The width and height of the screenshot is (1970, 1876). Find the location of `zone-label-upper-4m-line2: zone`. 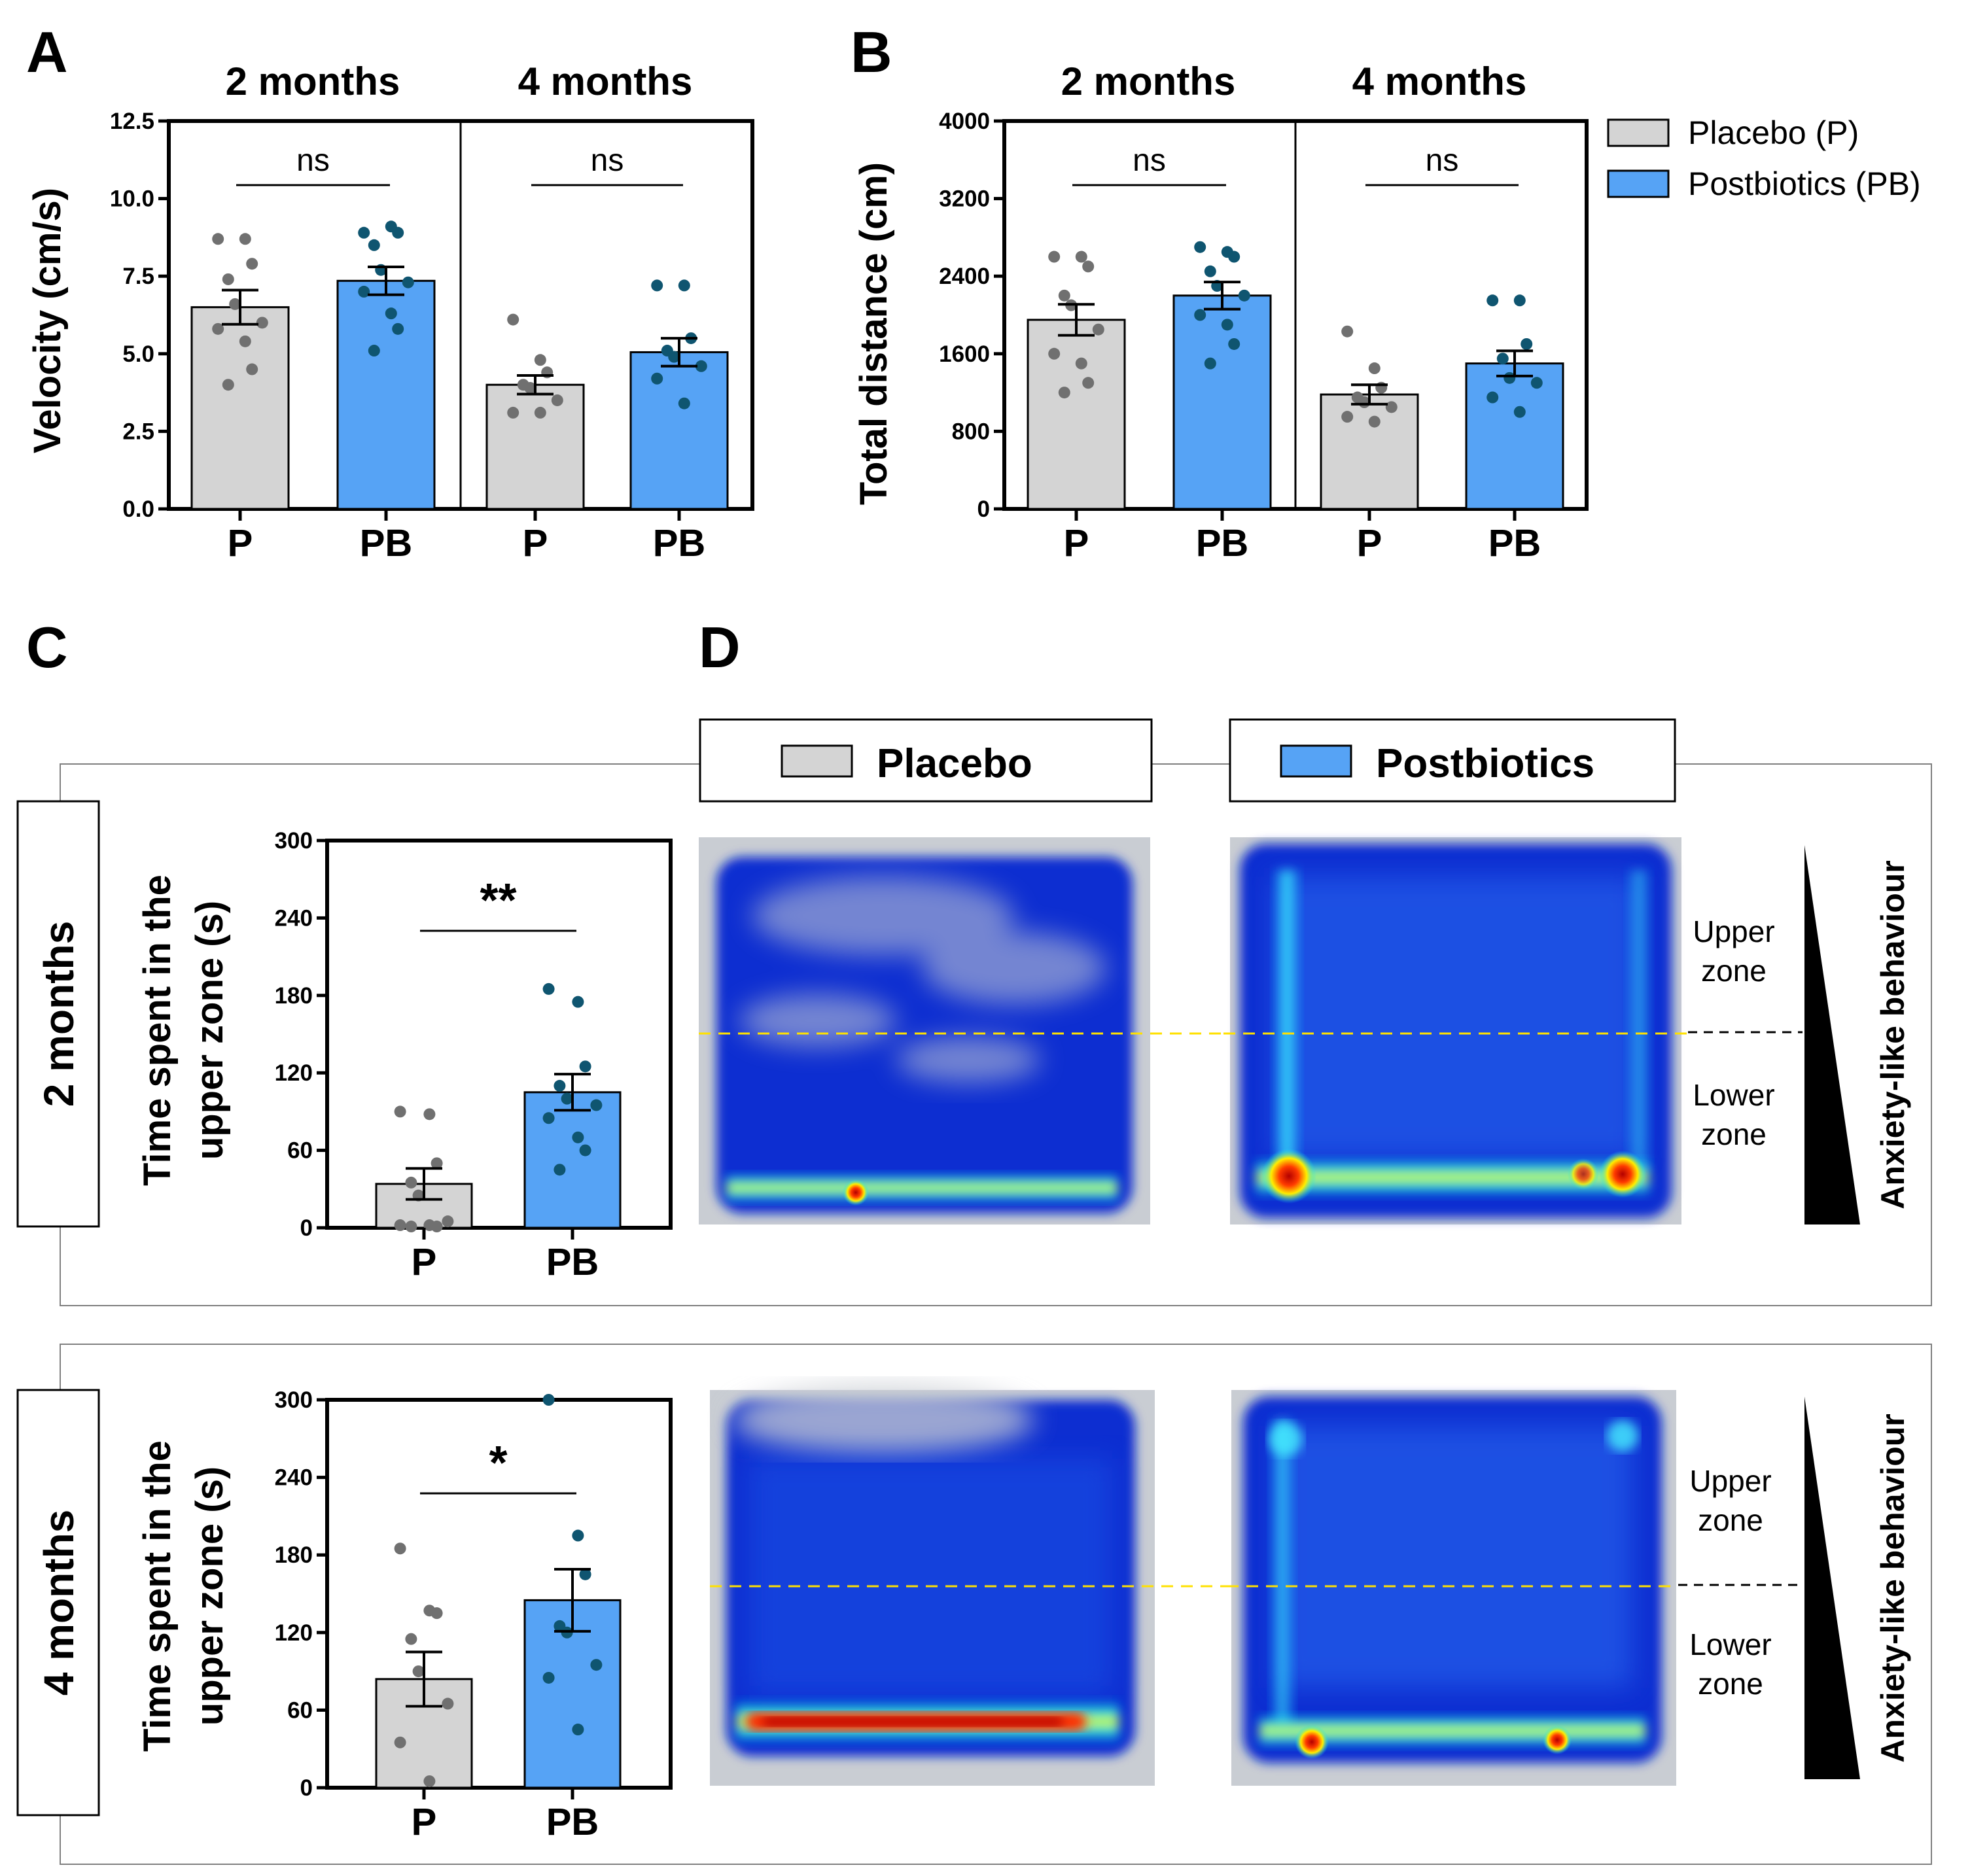

zone-label-upper-4m-line2: zone is located at coordinates (1730, 1520).